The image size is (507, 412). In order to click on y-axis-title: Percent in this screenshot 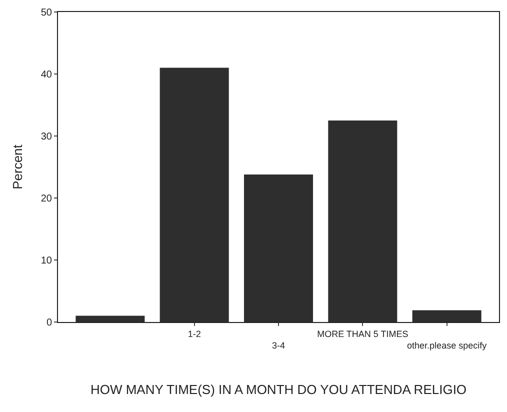, I will do `click(17, 167)`.